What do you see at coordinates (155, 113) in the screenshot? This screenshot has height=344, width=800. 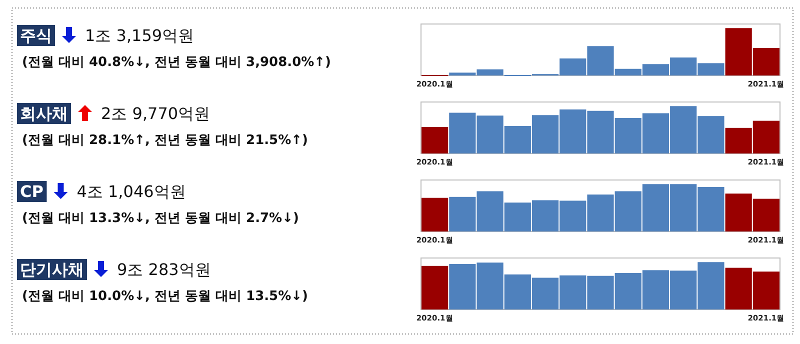 I see `text: 2조 9,770억원` at bounding box center [155, 113].